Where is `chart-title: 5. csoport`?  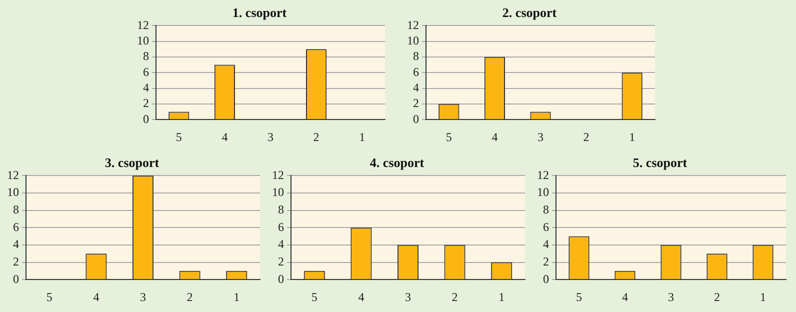
chart-title: 5. csoport is located at coordinates (660, 162).